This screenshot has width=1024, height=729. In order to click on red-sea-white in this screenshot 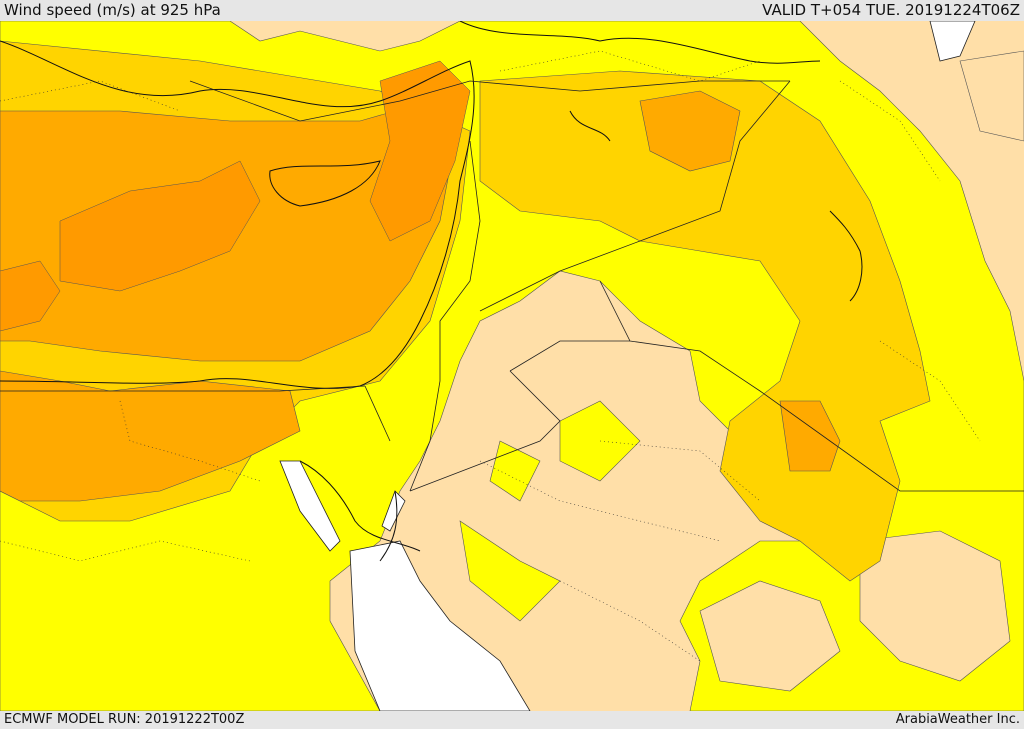, I will do `click(440, 625)`.